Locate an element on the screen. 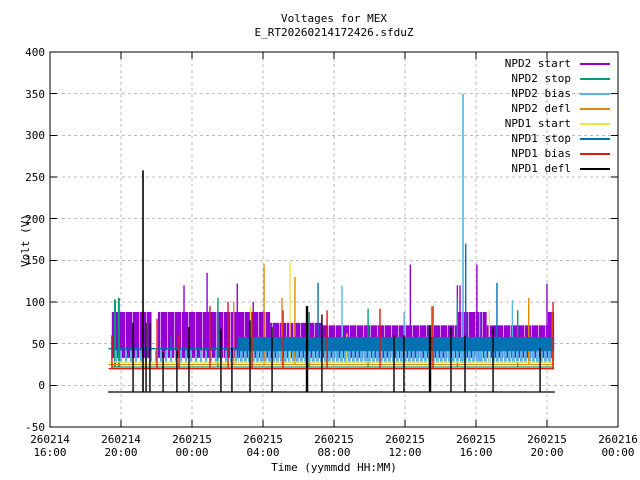 The width and height of the screenshot is (640, 480). x-tick-label: 260215 08:00 is located at coordinates (334, 446).